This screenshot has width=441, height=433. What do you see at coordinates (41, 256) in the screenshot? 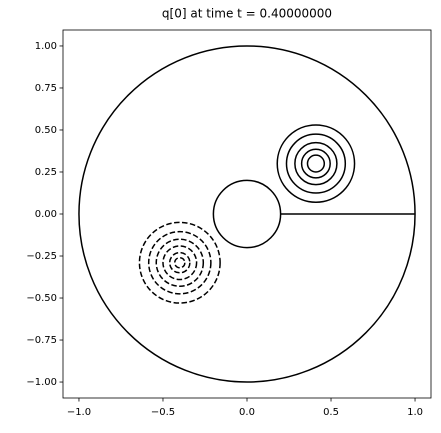
I see `y-tick-label: −0.25` at bounding box center [41, 256].